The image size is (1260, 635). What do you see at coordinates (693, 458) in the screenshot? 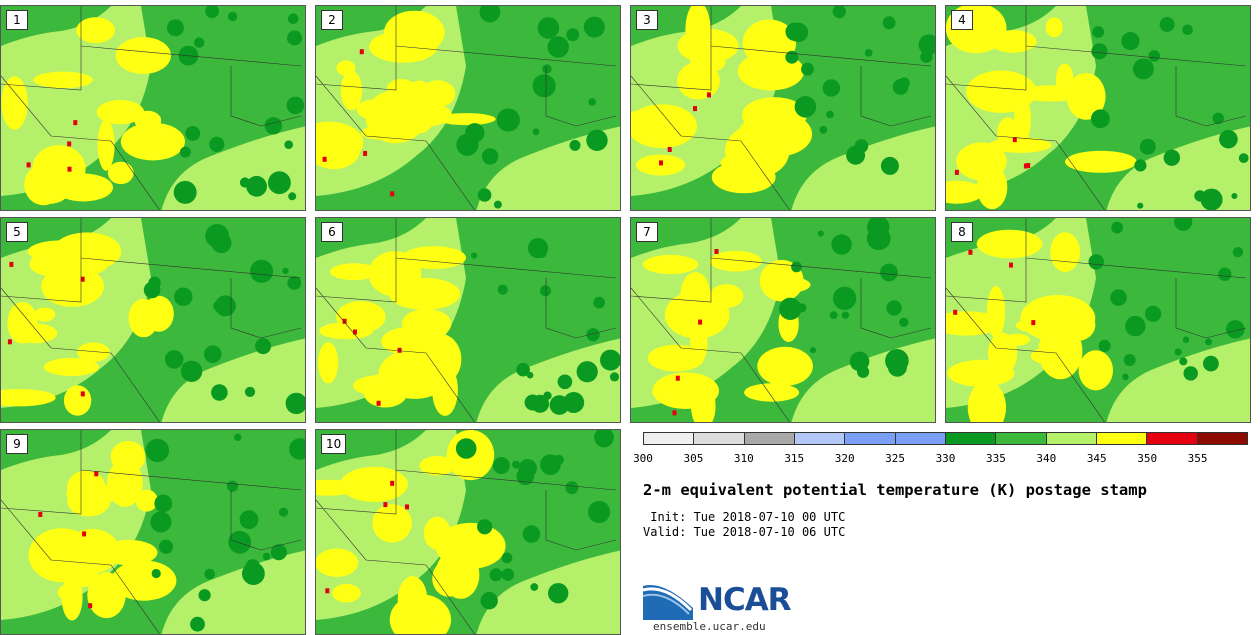
I see `colorbar-tick-label: 305` at bounding box center [693, 458].